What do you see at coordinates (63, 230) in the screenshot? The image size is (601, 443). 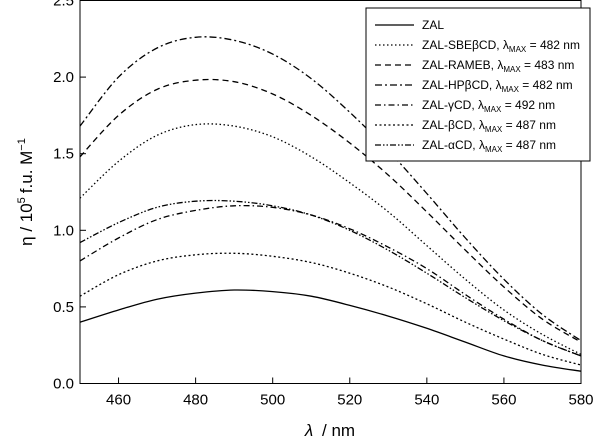 I see `y-tick-label-2: 1.0` at bounding box center [63, 230].